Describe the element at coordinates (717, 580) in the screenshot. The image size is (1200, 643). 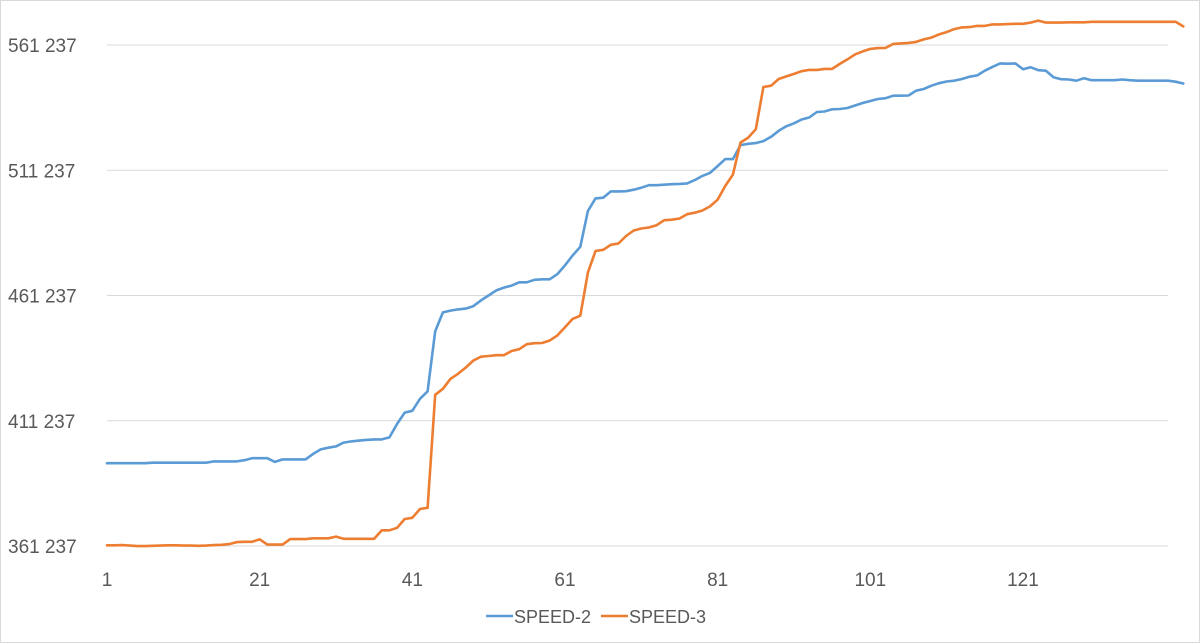
I see `x-tick-label: 81` at that location.